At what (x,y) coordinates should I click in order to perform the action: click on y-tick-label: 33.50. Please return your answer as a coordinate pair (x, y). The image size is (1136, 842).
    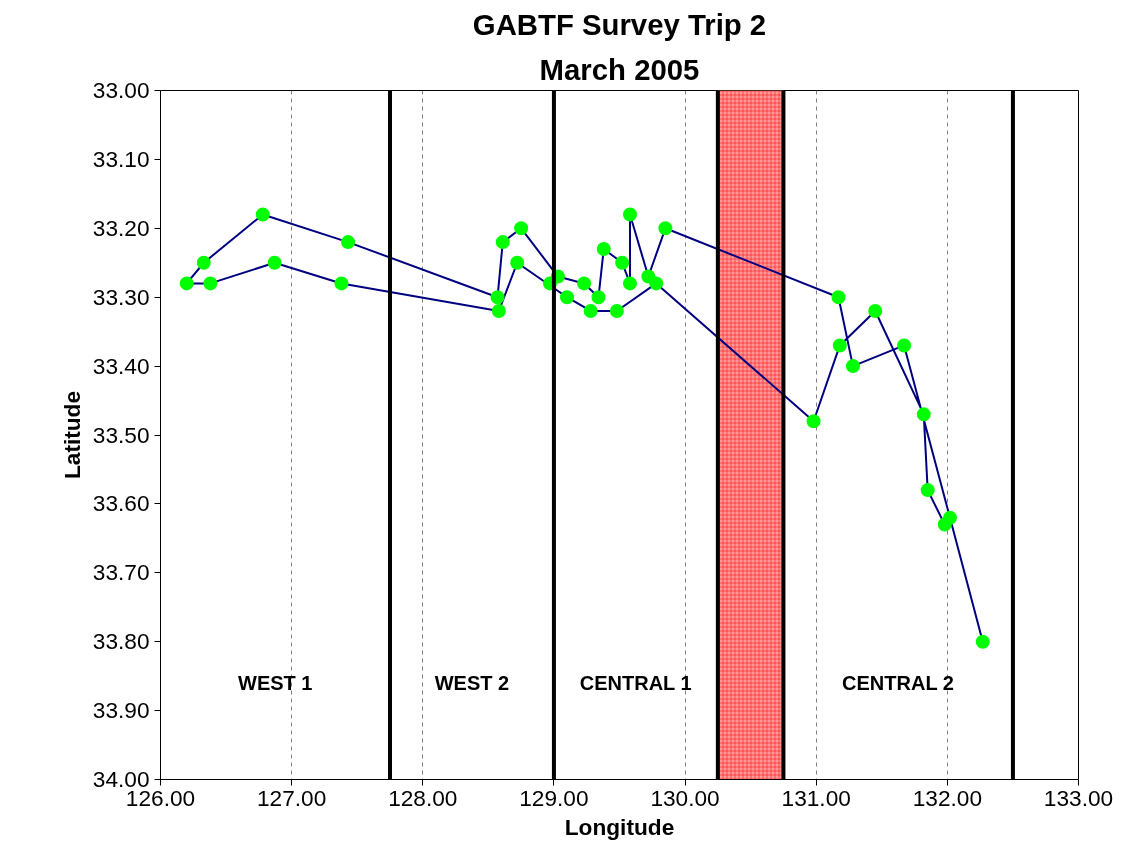
    Looking at the image, I should click on (121, 434).